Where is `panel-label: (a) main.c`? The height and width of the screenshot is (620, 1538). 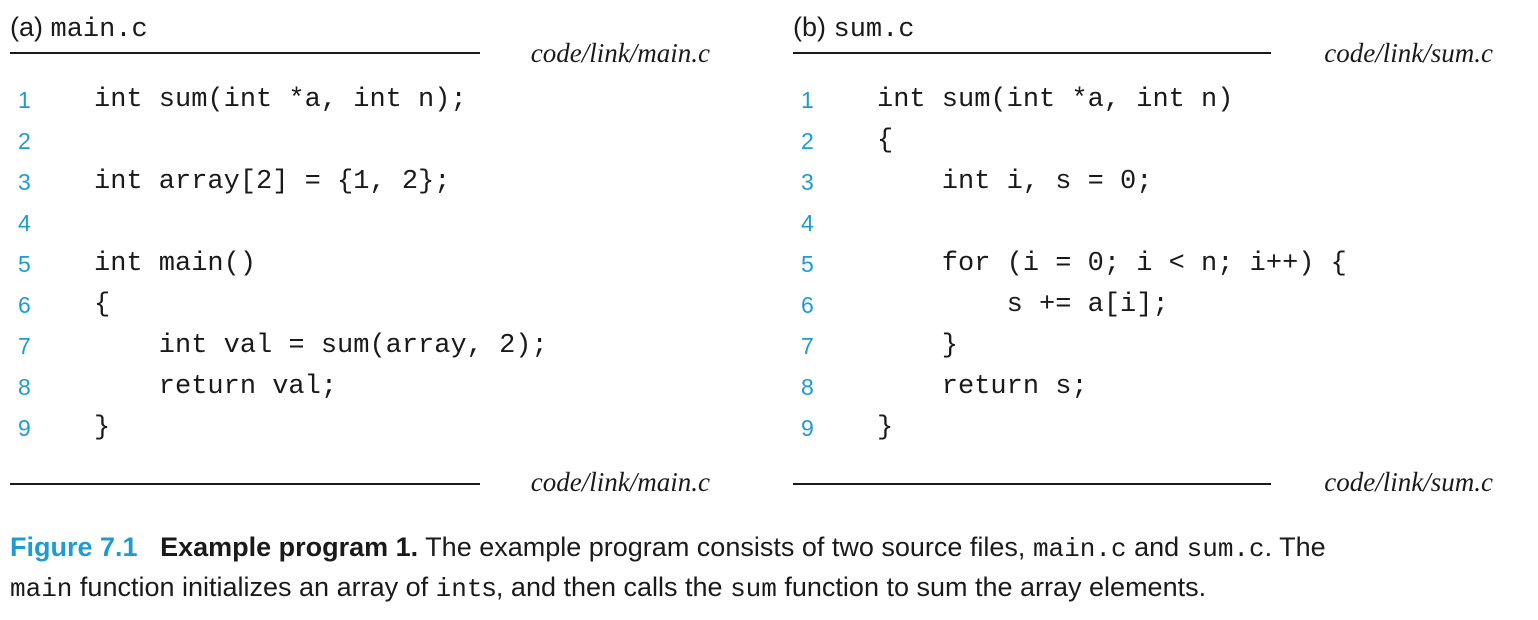 panel-label: (a) main.c is located at coordinates (79, 28).